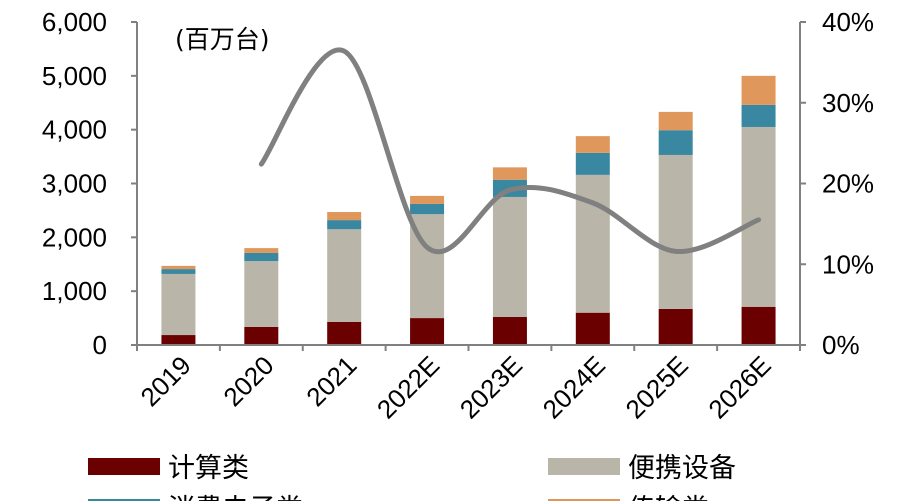  I want to click on right-tick-label: 20%, so click(848, 184).